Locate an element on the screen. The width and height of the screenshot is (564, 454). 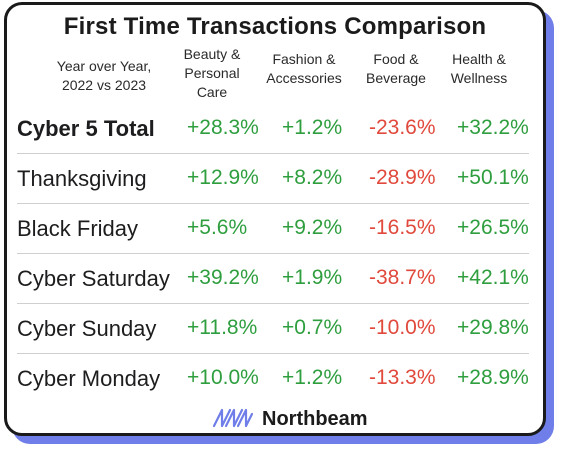
value-cell: -23.6% is located at coordinates (402, 127).